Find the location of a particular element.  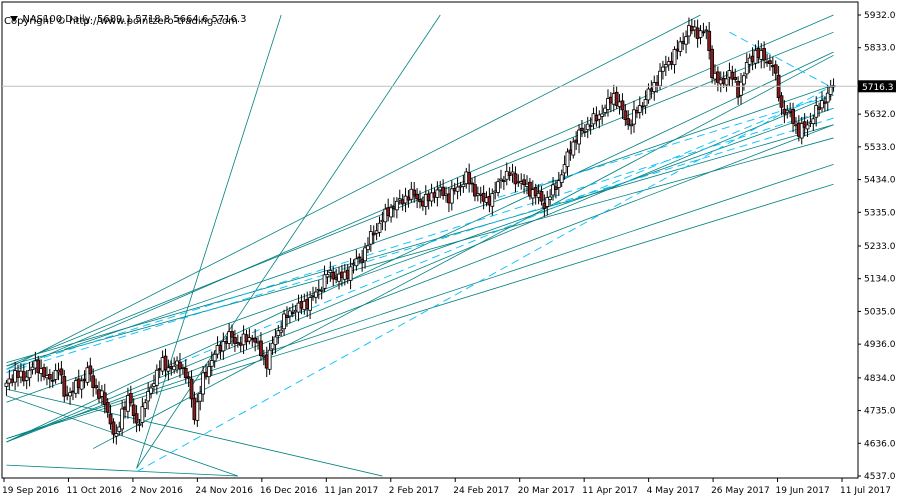

current-price-line: 5716.3 is located at coordinates (449, 86).